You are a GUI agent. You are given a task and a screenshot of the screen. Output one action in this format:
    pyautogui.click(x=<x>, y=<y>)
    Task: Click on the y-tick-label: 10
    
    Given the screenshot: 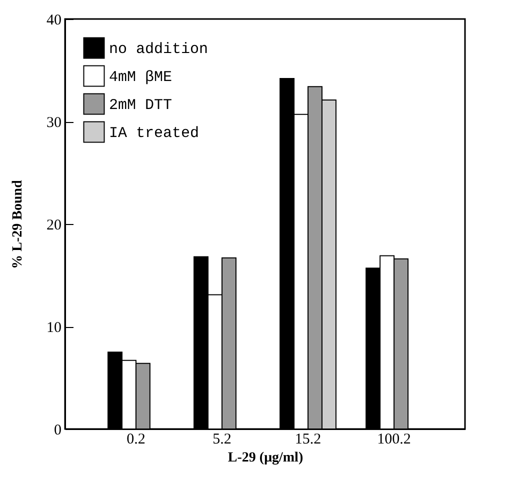 What is the action you would take?
    pyautogui.click(x=54, y=328)
    